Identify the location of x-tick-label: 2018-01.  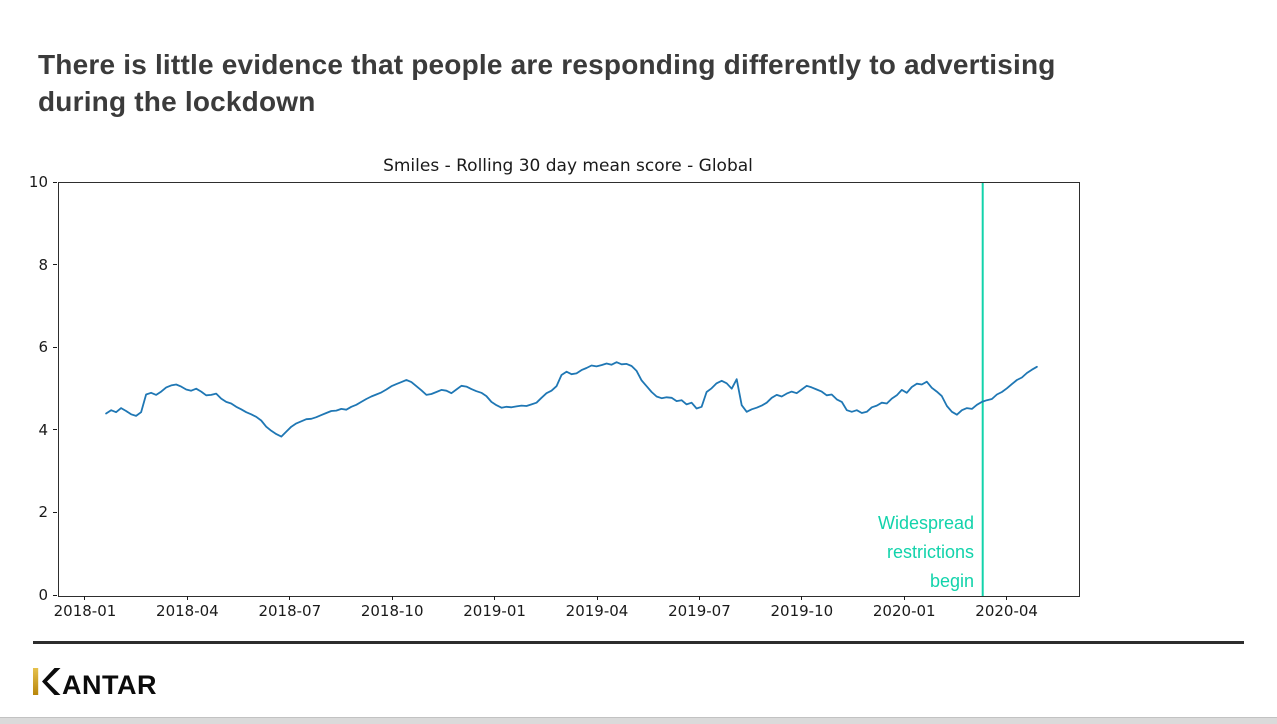
(85, 611).